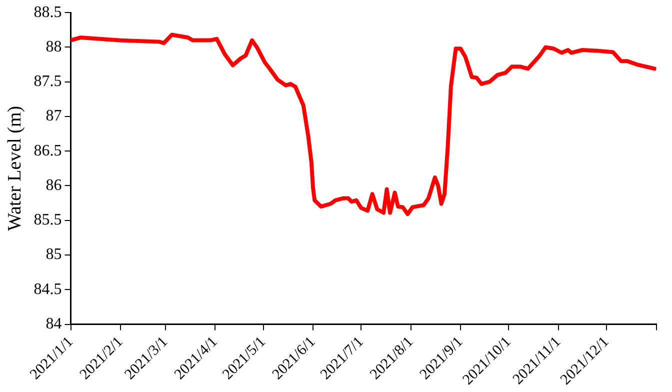 The height and width of the screenshot is (392, 672). I want to click on y-axis-title: Water Level (m), so click(15, 168).